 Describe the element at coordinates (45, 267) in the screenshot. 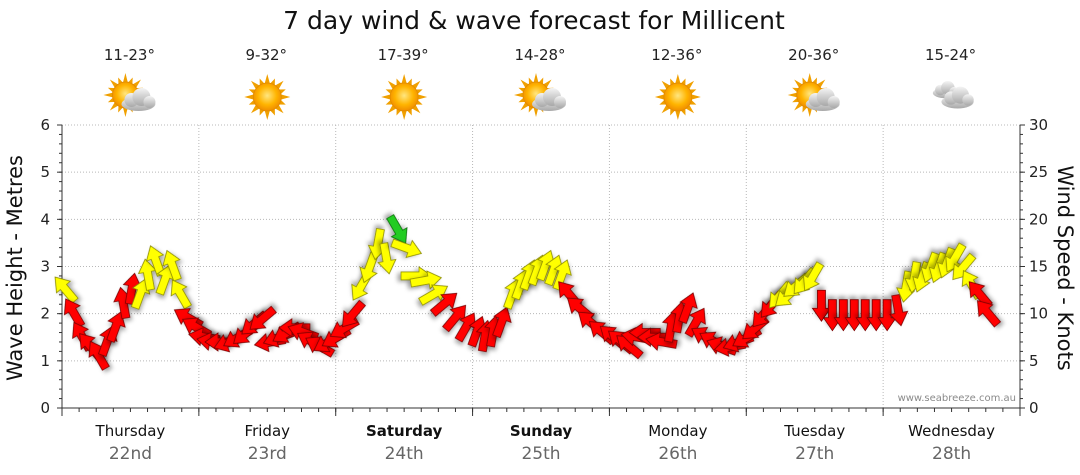

I see `left-tick-label: 3` at that location.